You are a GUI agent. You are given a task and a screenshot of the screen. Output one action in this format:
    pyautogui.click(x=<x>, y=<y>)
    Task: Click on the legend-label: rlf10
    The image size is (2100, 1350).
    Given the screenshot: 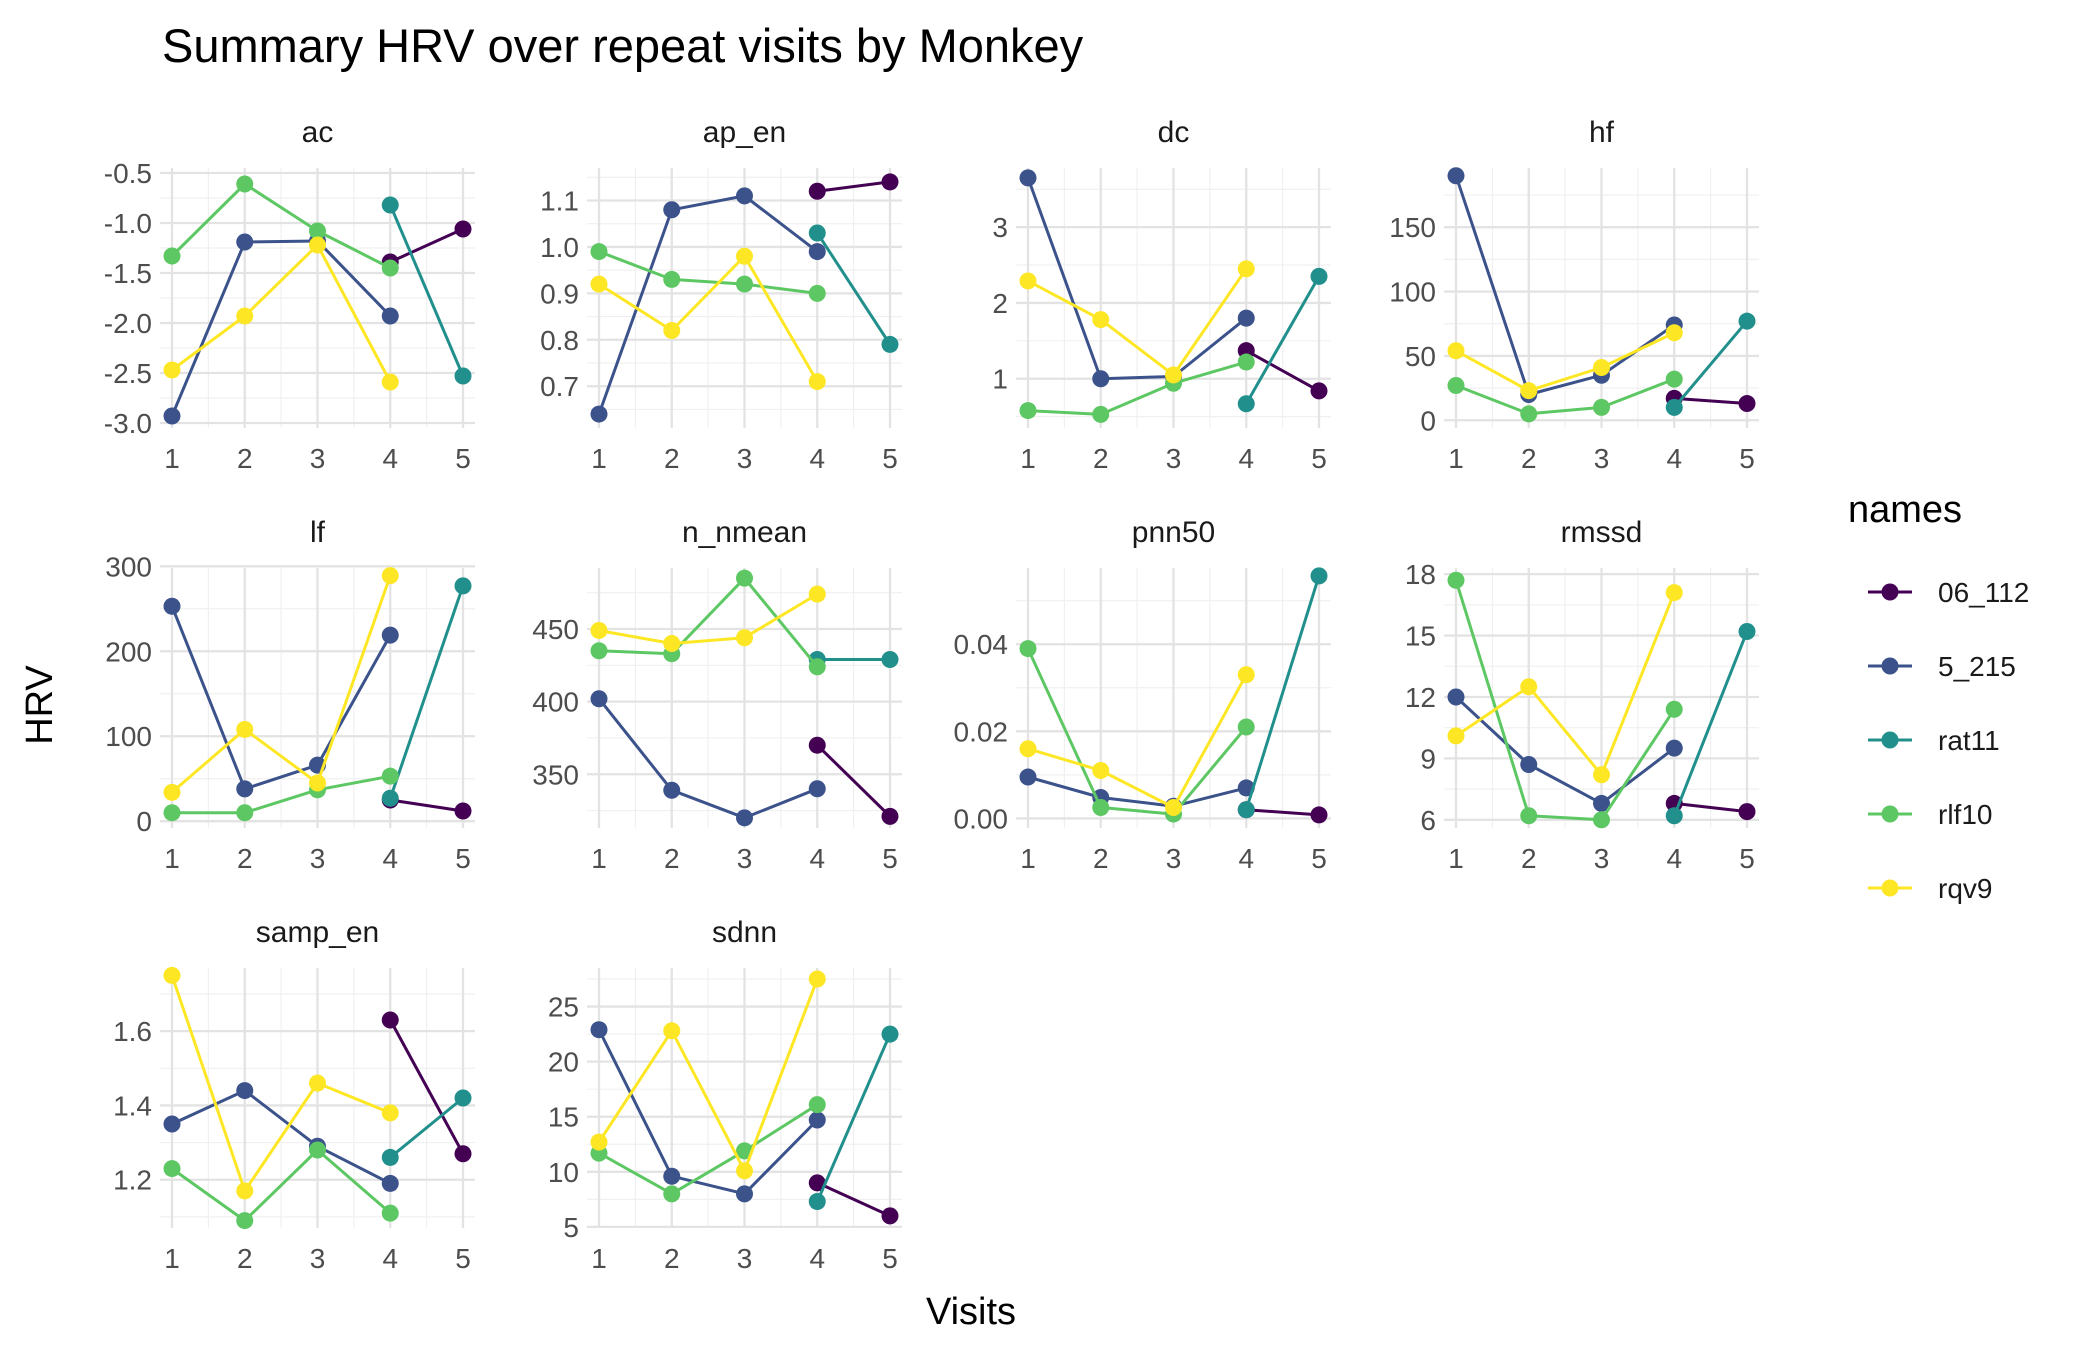 What is the action you would take?
    pyautogui.click(x=1965, y=814)
    